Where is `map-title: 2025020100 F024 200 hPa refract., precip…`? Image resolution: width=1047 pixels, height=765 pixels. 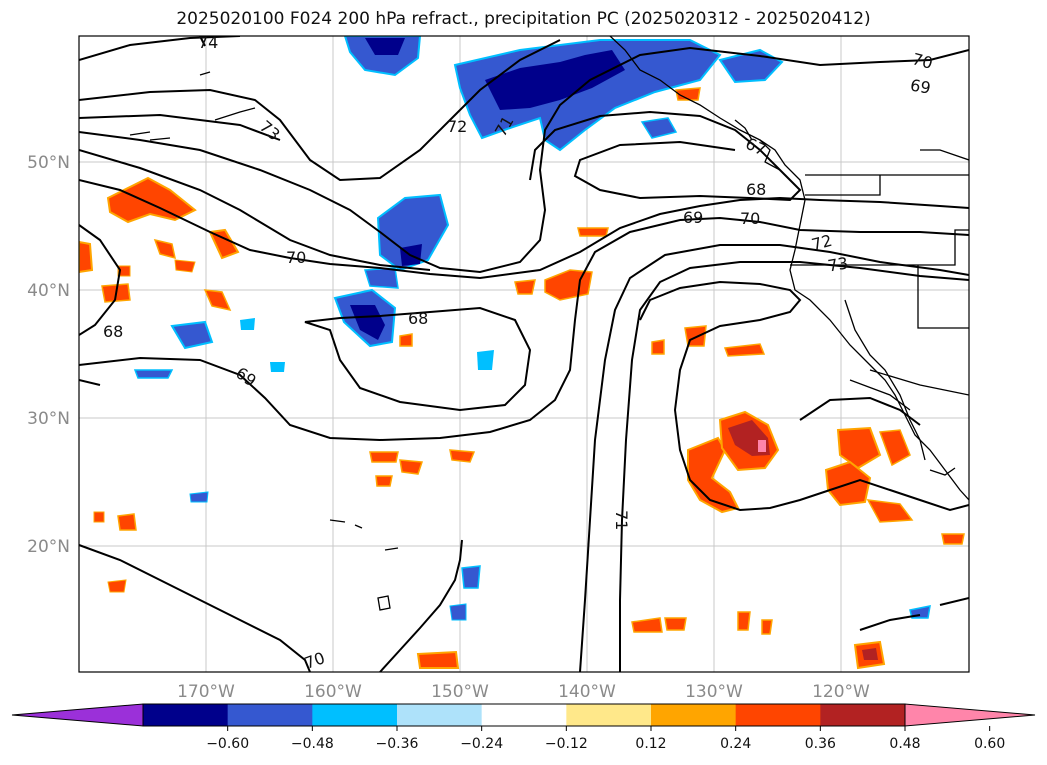 map-title: 2025020100 F024 200 hPa refract., precip… is located at coordinates (523, 19).